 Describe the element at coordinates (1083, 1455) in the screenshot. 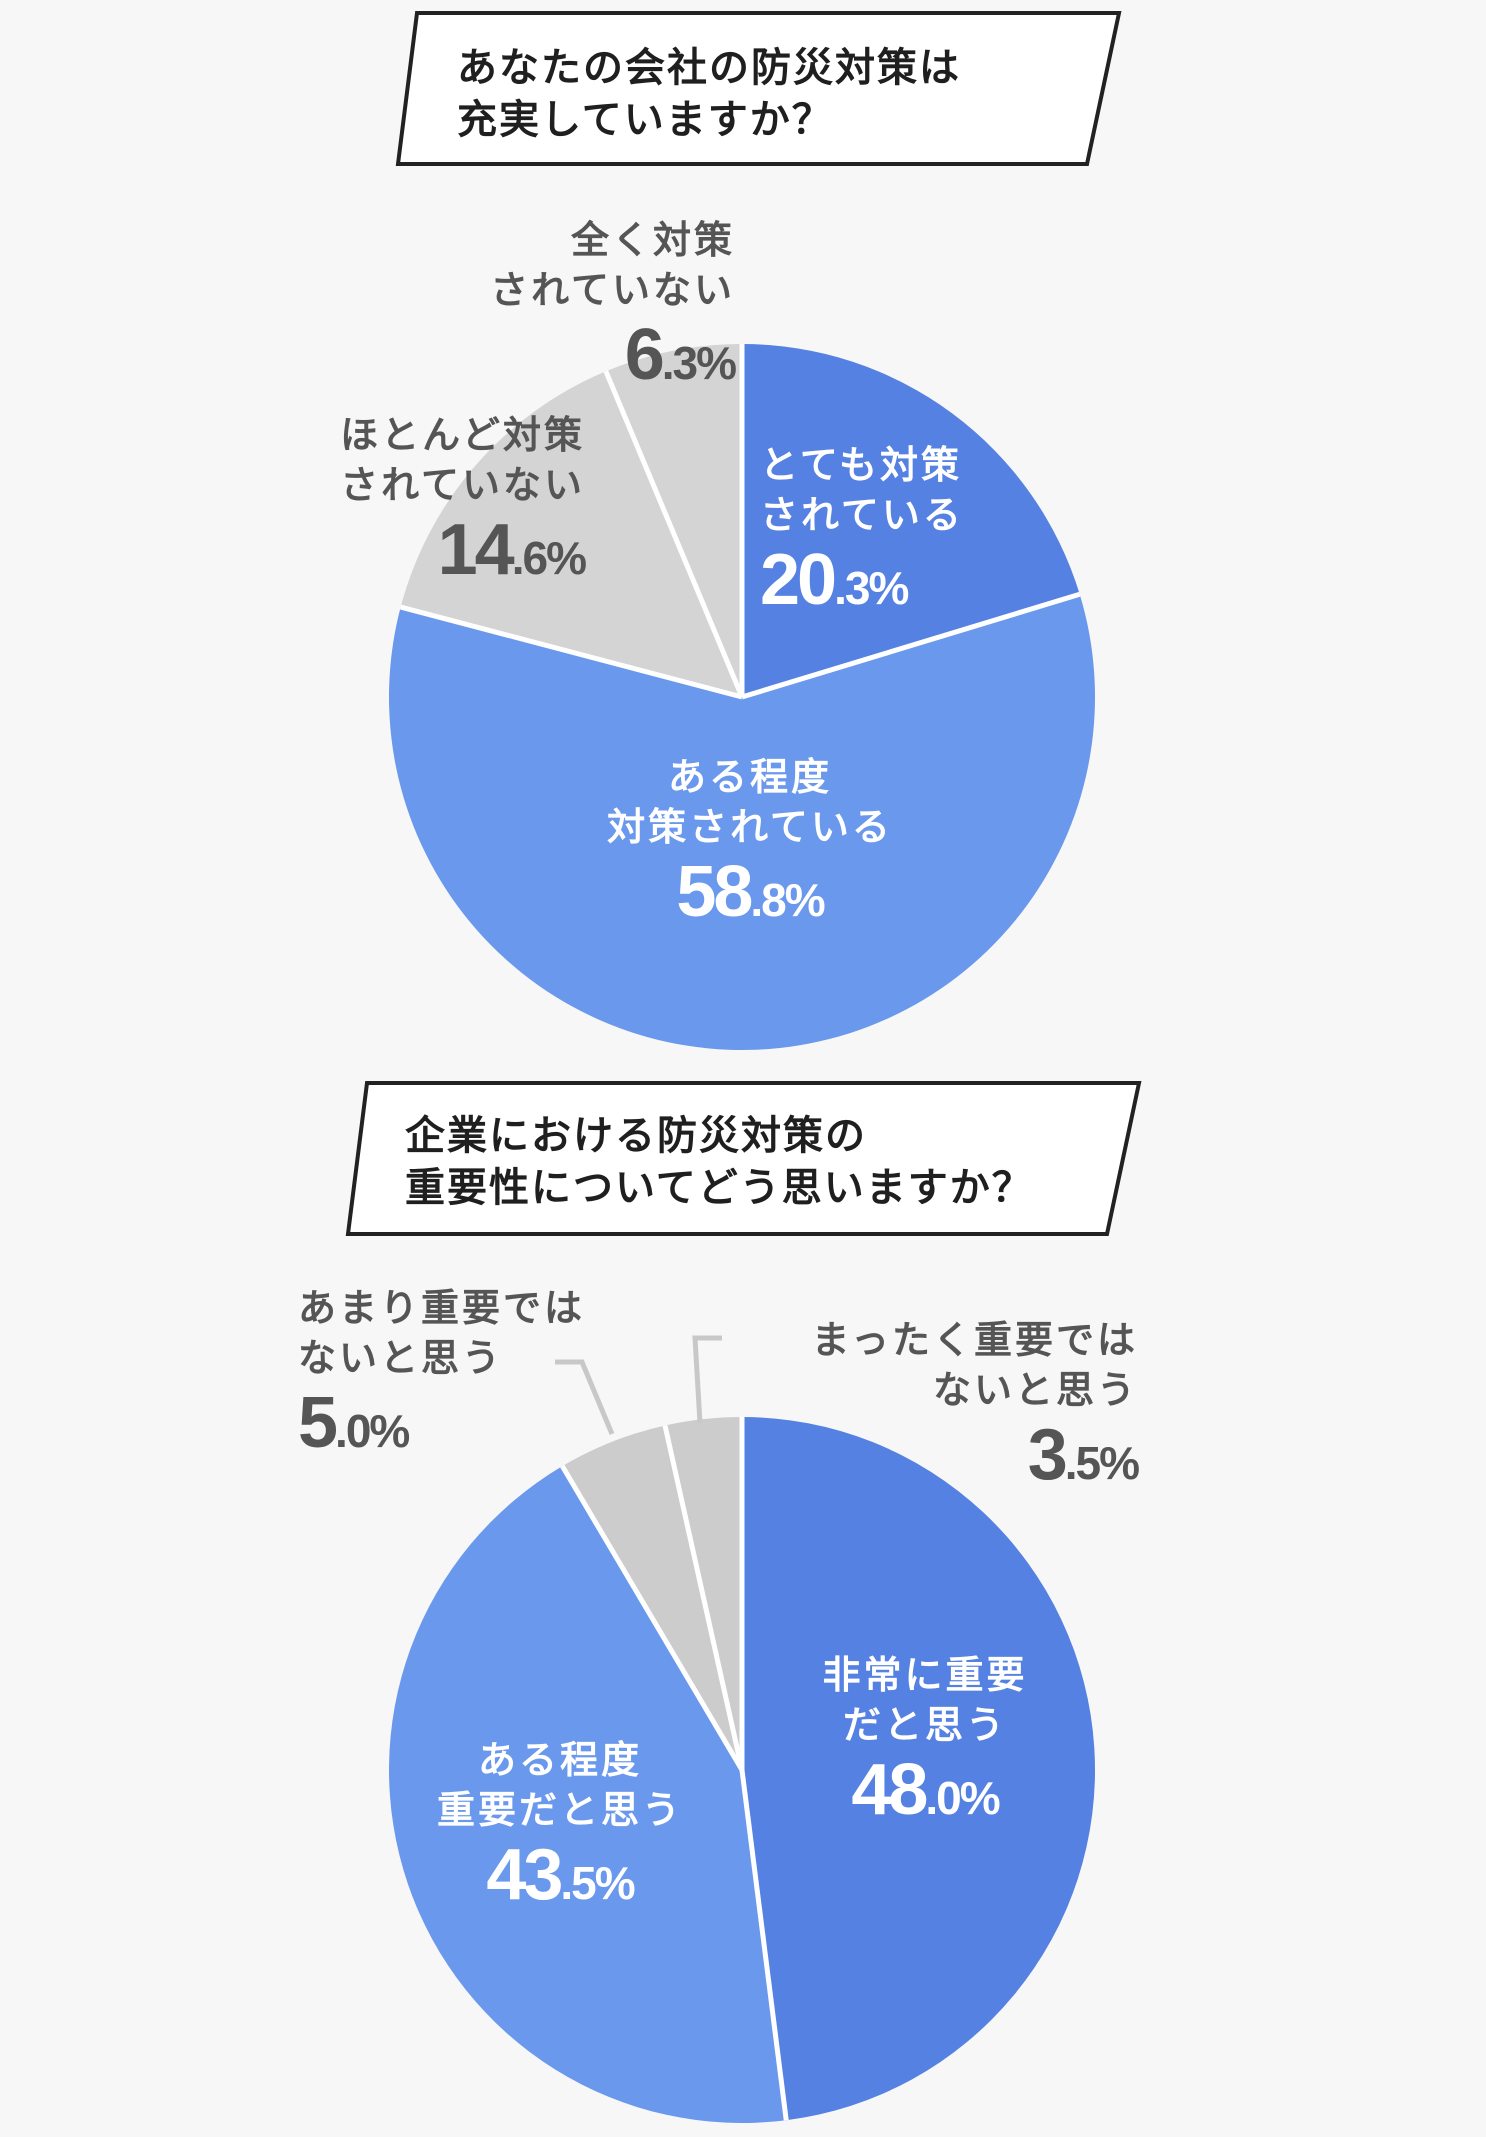

I see `chart2-value-not-important-at-all: 3.5%` at that location.